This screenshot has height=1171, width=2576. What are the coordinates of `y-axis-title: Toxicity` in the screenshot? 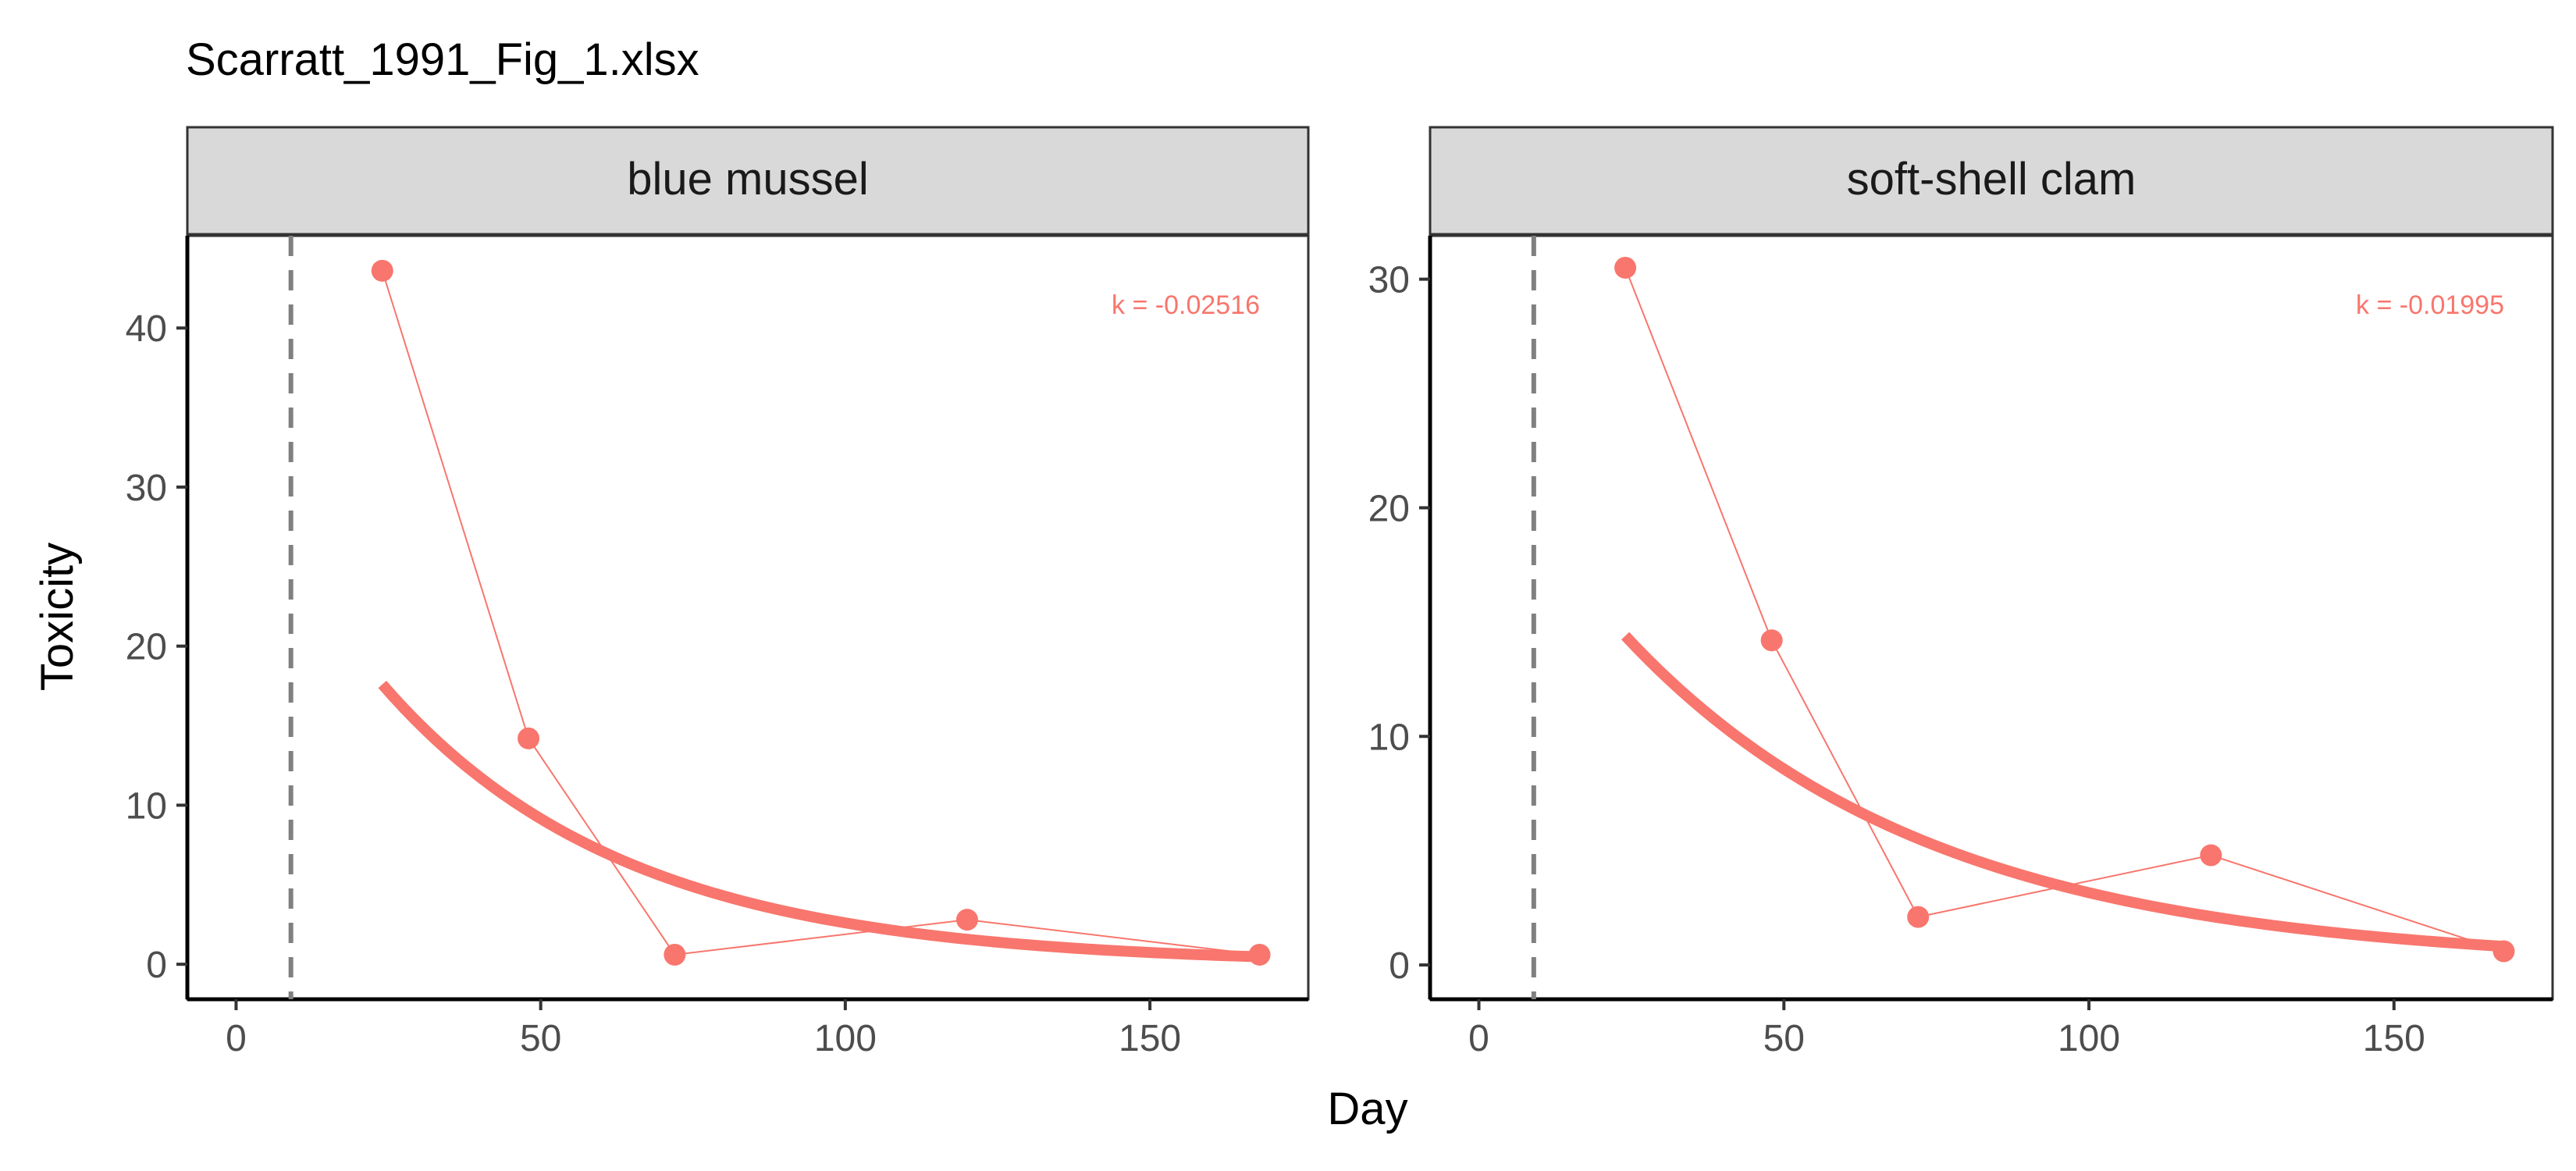 It's located at (57, 617).